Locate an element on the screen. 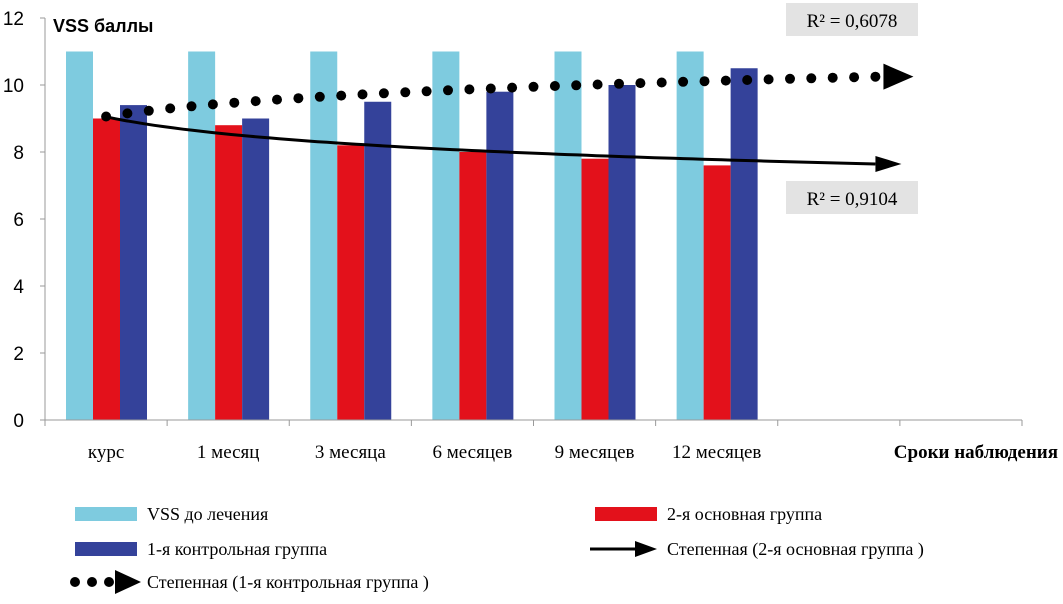  trendlines-layer is located at coordinates (507, 117).